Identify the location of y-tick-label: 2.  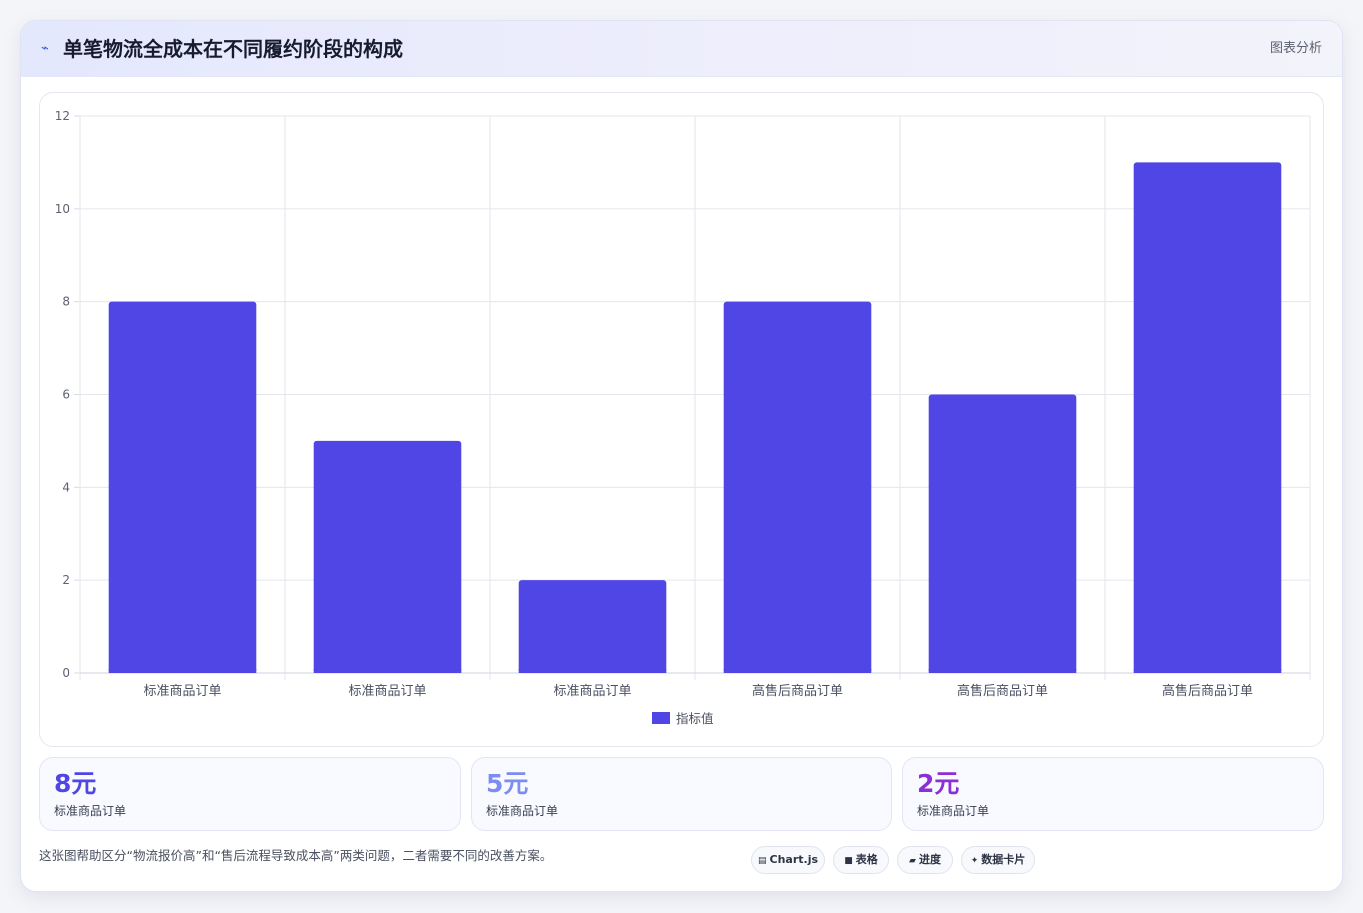
(66, 580).